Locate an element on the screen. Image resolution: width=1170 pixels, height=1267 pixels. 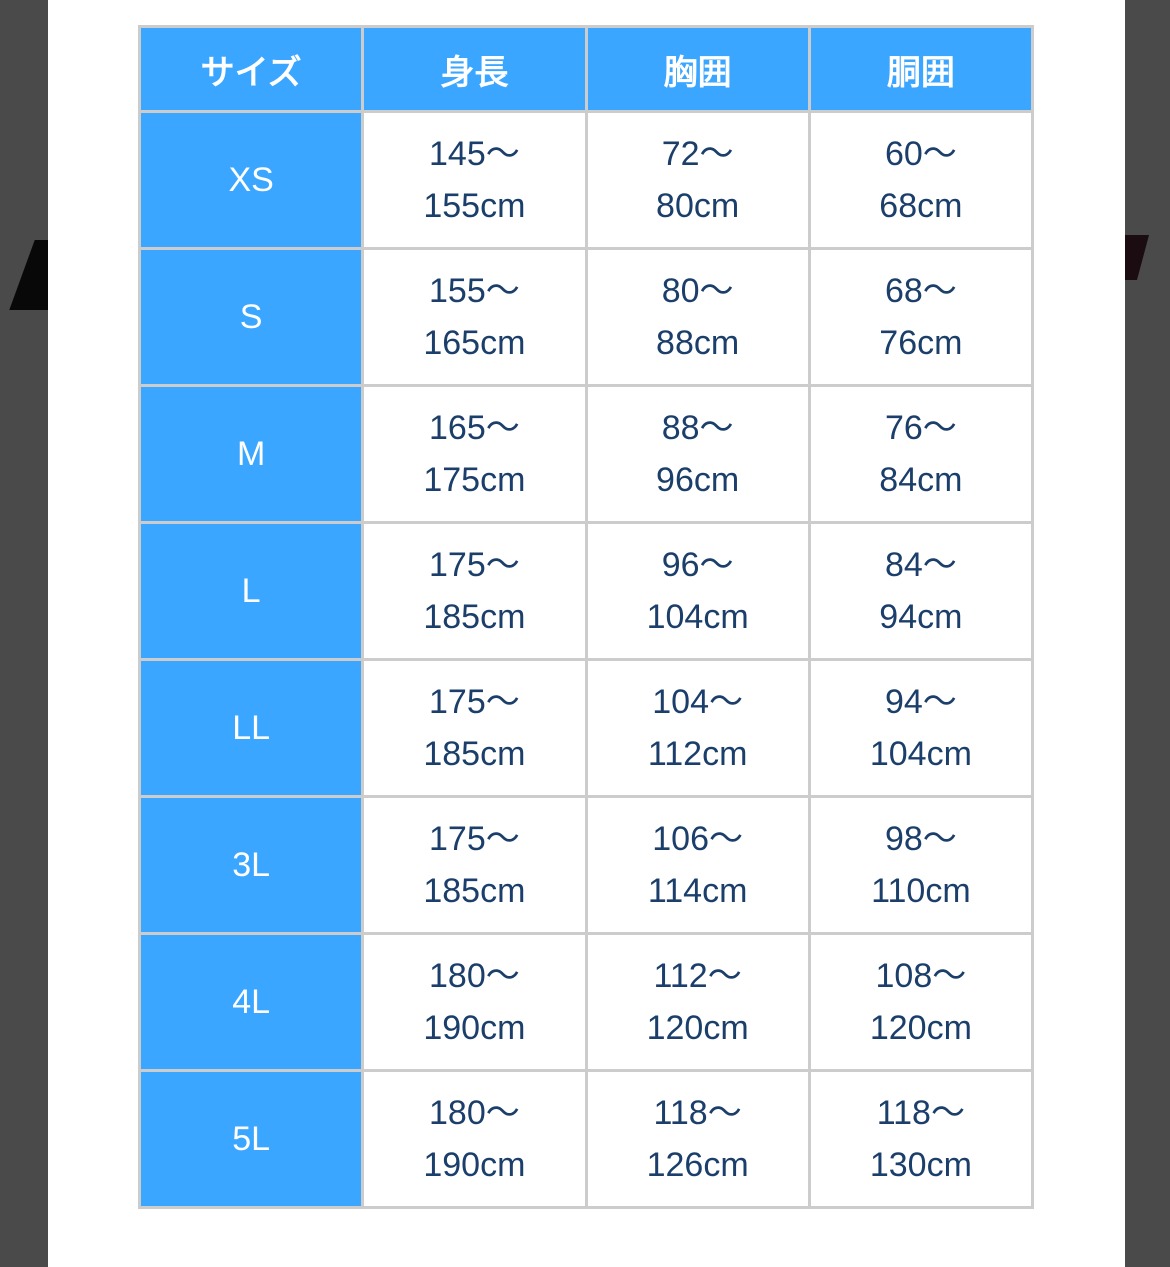
size-cell: 5L is located at coordinates (251, 1139).